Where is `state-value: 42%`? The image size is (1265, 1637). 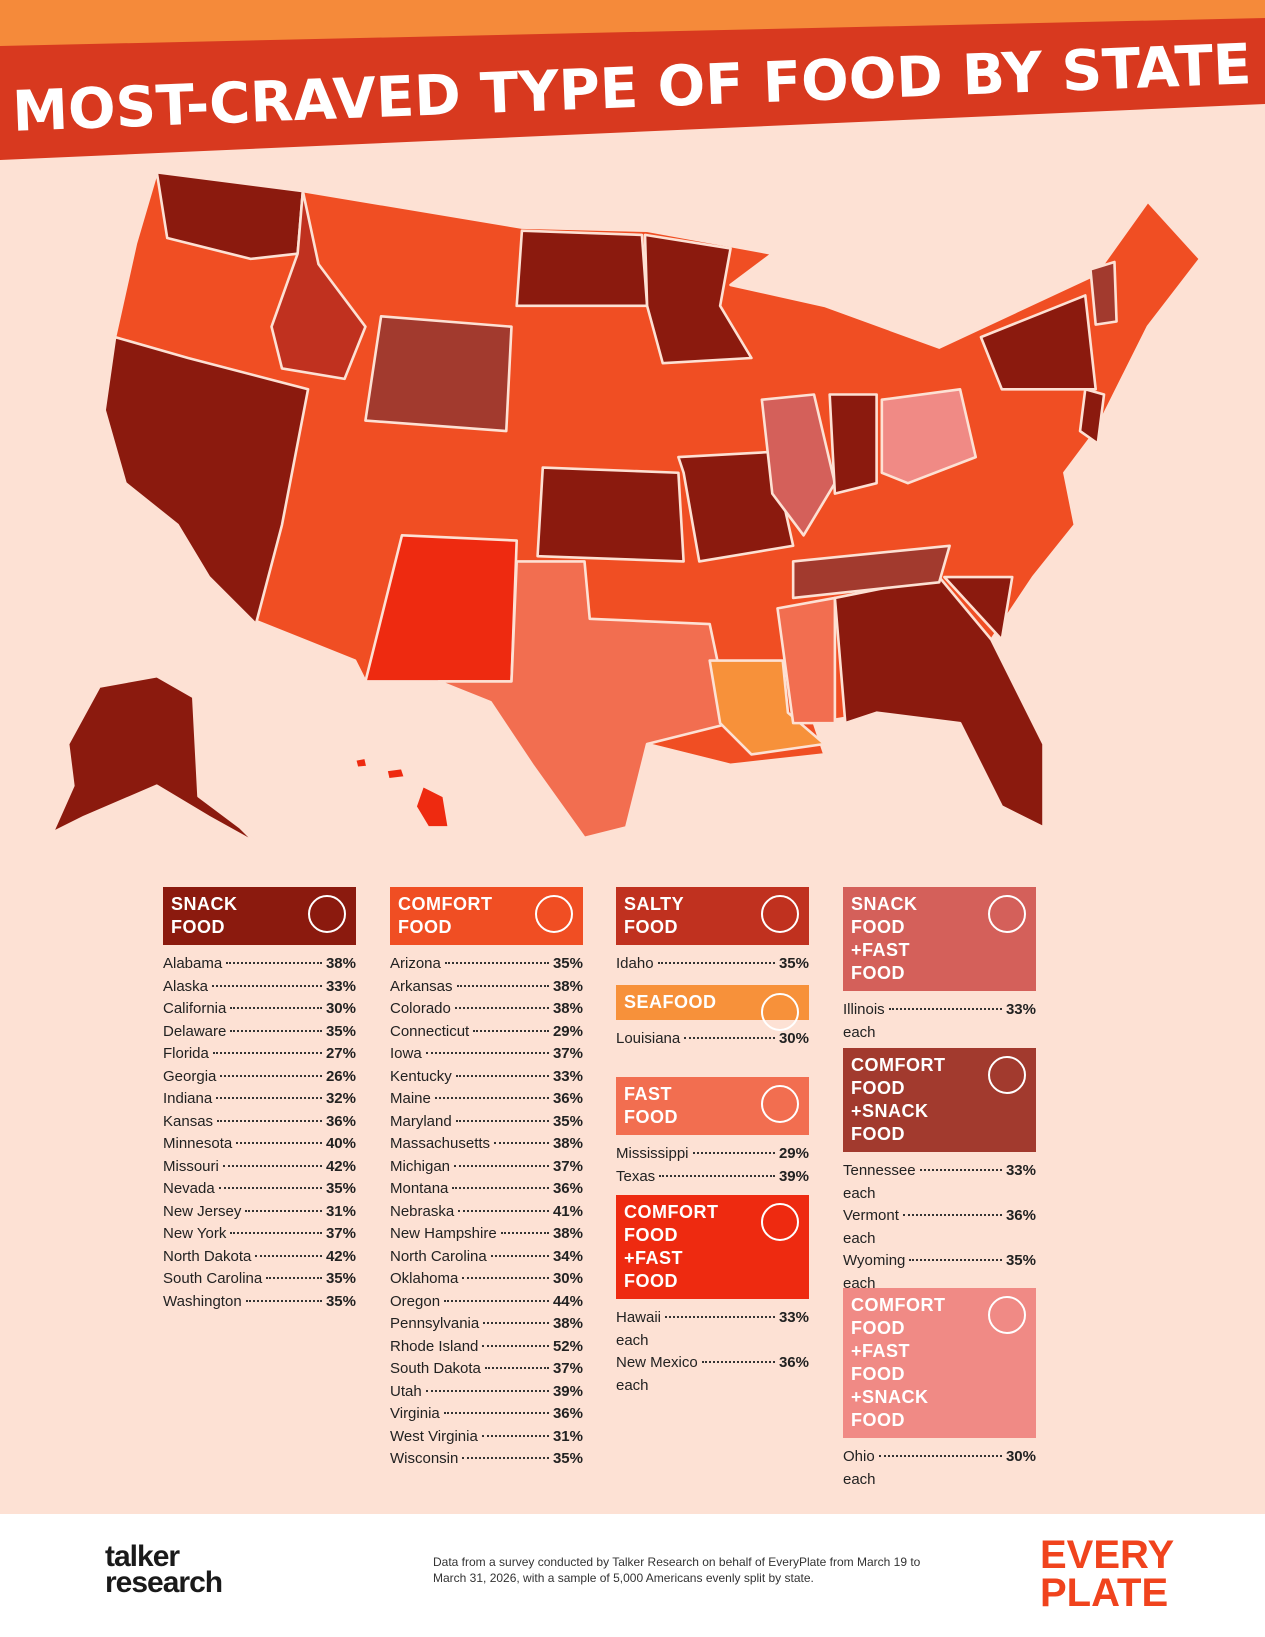
state-value: 42% is located at coordinates (340, 1256).